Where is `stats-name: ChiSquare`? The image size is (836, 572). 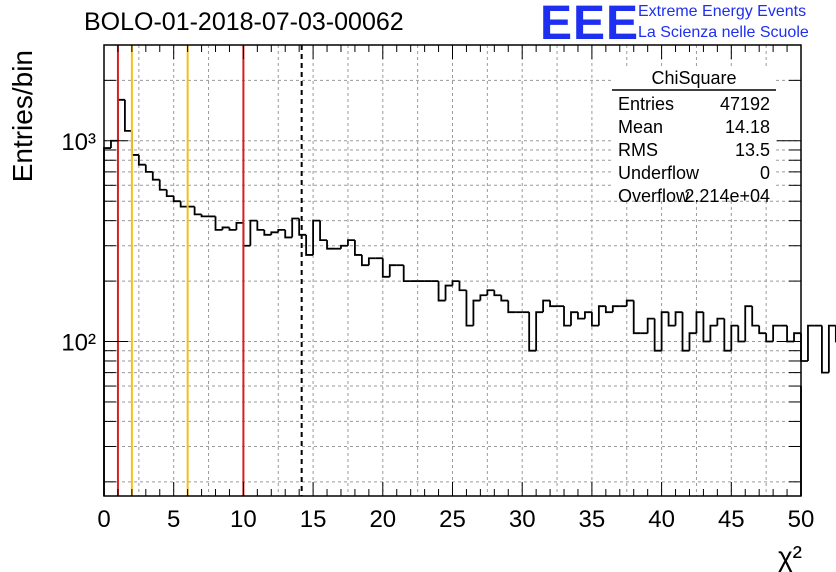
stats-name: ChiSquare is located at coordinates (693, 78).